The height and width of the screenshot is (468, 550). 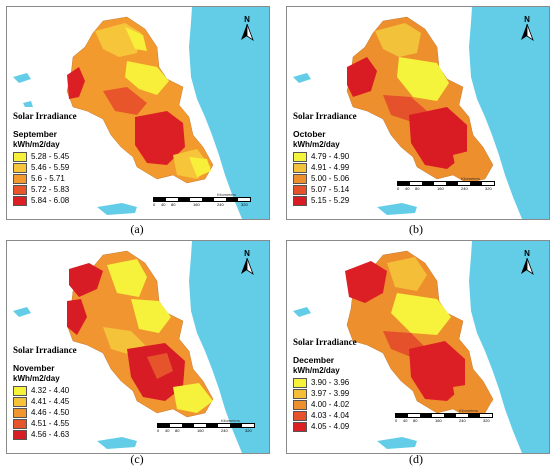 I want to click on legend-label: 4.56 - 4.63, so click(x=50, y=434).